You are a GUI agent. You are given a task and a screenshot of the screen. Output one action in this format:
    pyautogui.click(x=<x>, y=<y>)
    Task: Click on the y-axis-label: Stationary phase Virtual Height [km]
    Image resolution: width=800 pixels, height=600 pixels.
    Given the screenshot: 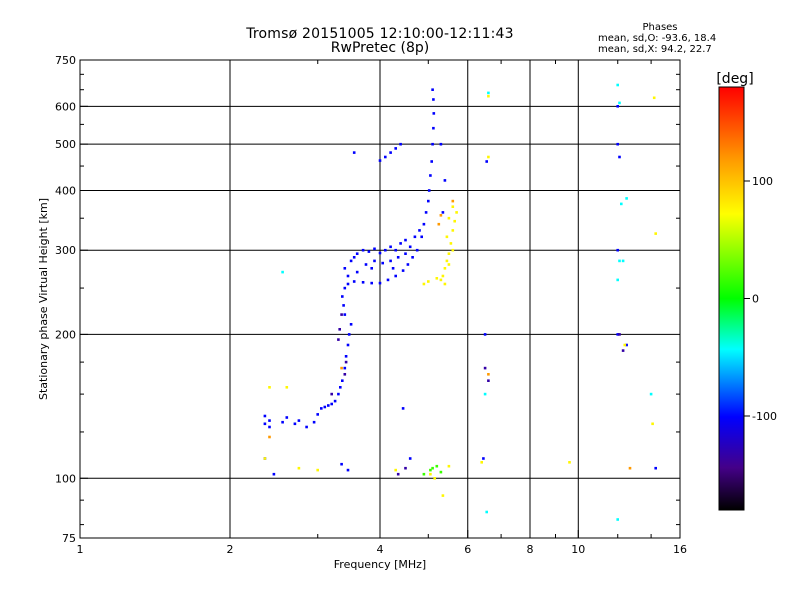 What is the action you would take?
    pyautogui.click(x=43, y=299)
    